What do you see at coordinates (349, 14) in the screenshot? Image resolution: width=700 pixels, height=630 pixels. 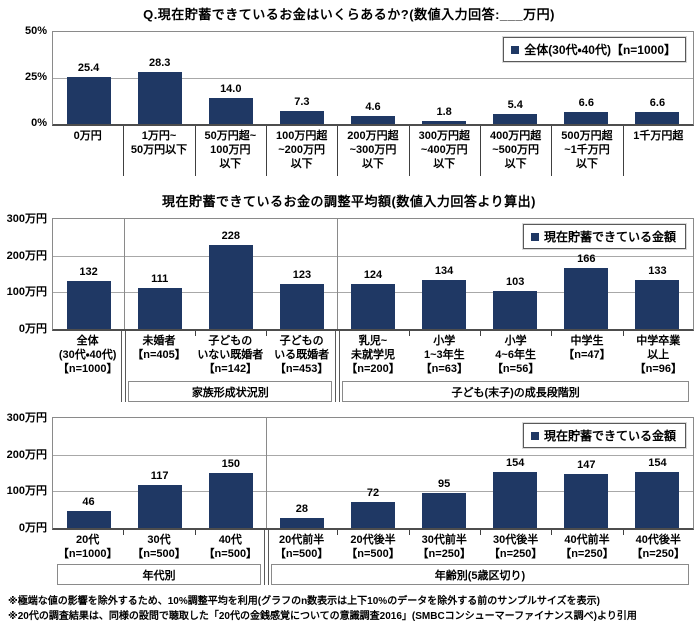 I see `chart-title: Q.現在貯蓄できているお金はいくらあるか?(数値入力回答:___万円)` at bounding box center [349, 14].